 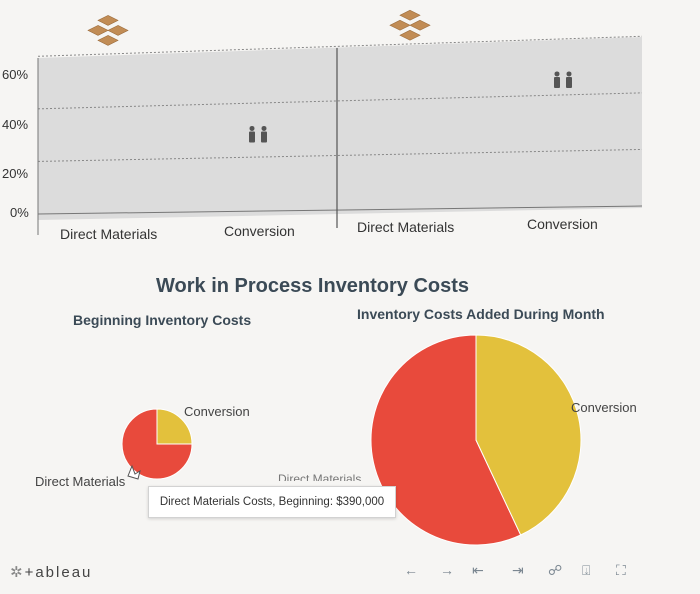 What do you see at coordinates (604, 407) in the screenshot?
I see `large-pie-conversion-label: Conversion` at bounding box center [604, 407].